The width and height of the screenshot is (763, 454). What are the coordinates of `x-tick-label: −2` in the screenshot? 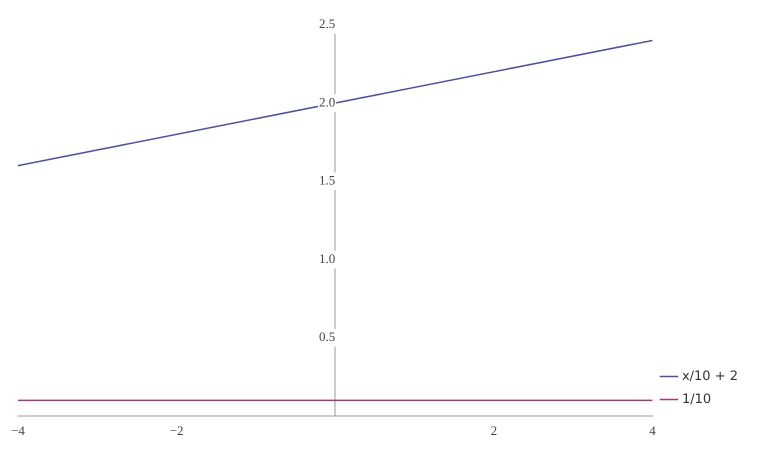 It's located at (177, 430).